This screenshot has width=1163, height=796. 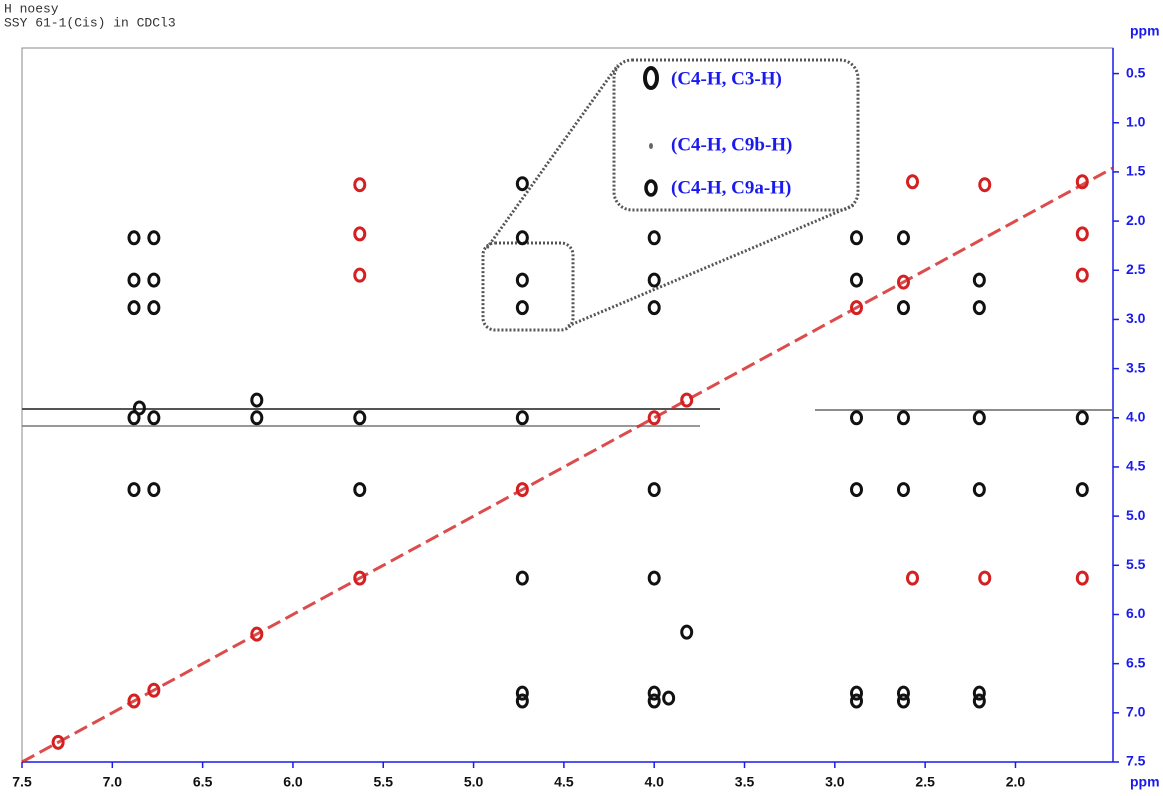 I want to click on x-tick-label: 3.0, so click(x=835, y=782).